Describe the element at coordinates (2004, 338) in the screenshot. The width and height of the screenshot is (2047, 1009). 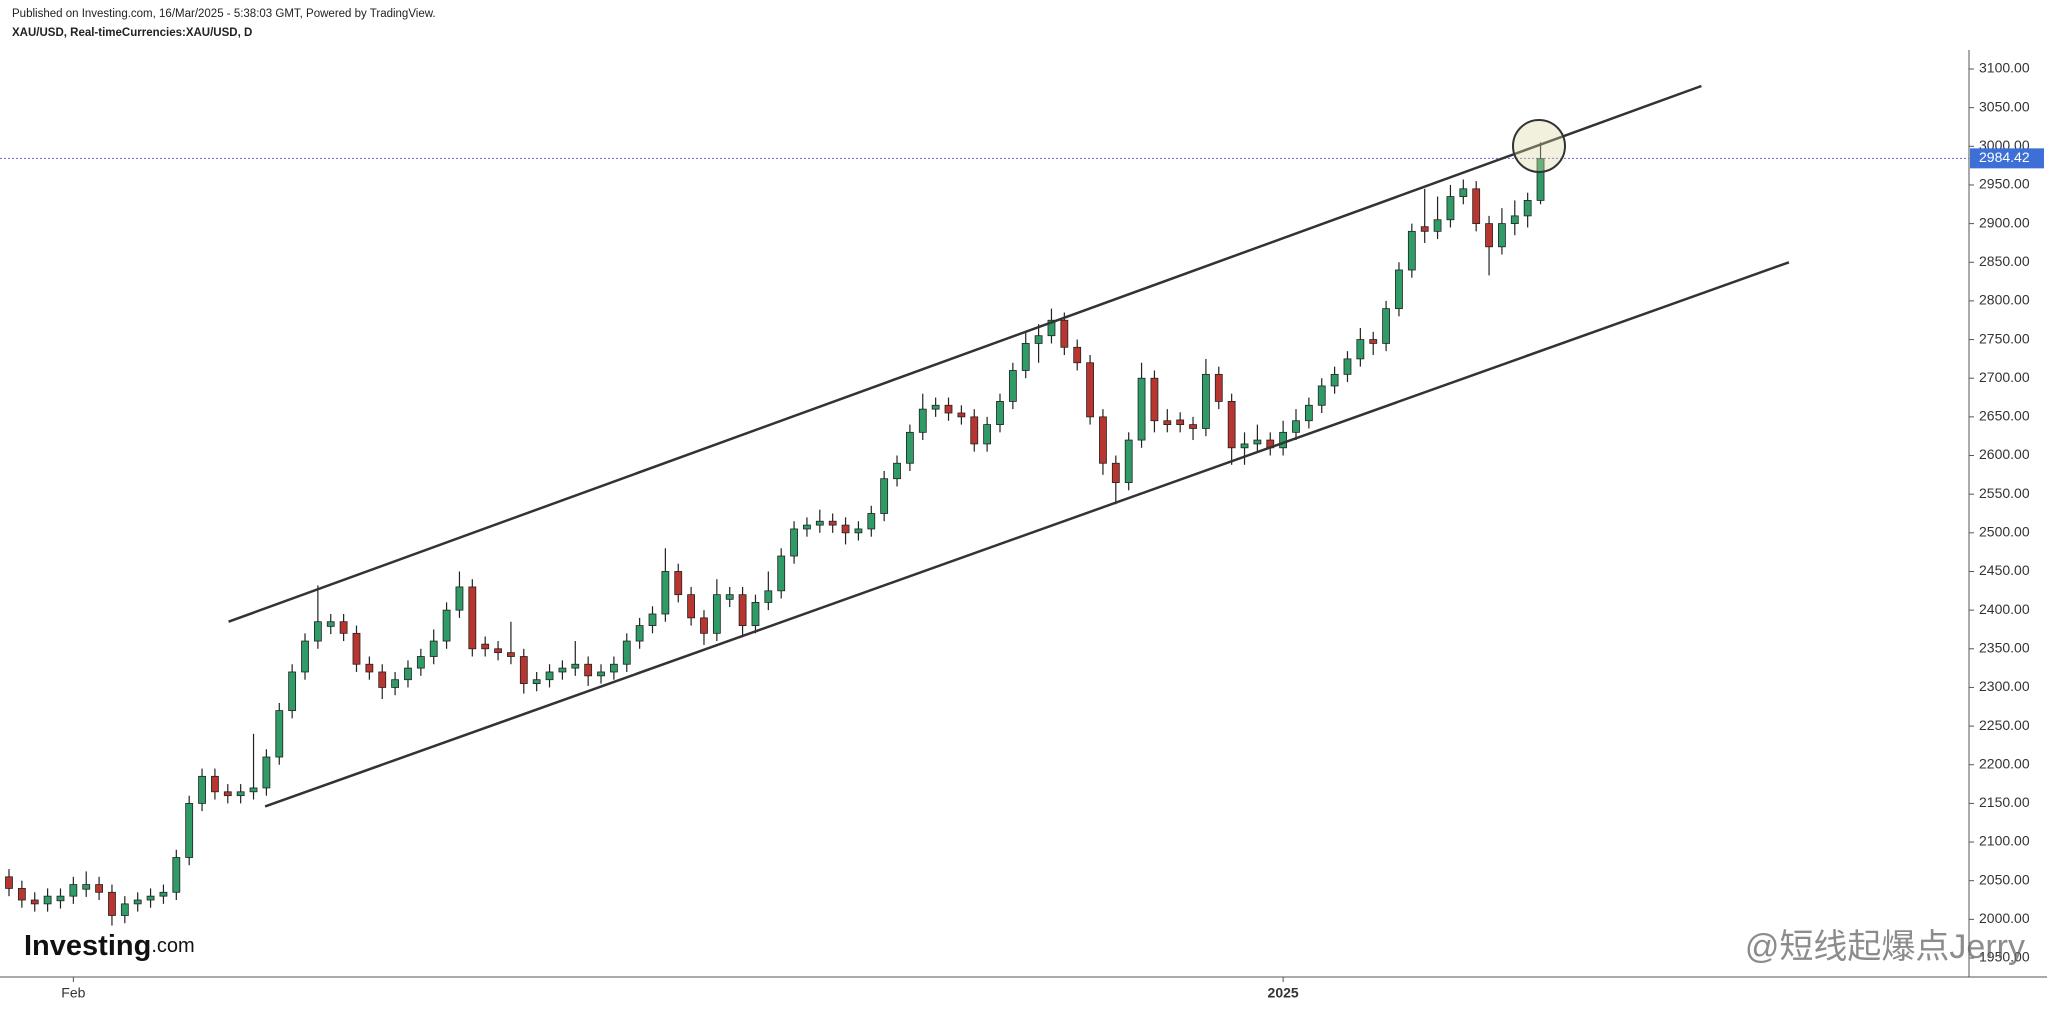
I see `y-tick-label: 2750.00` at that location.